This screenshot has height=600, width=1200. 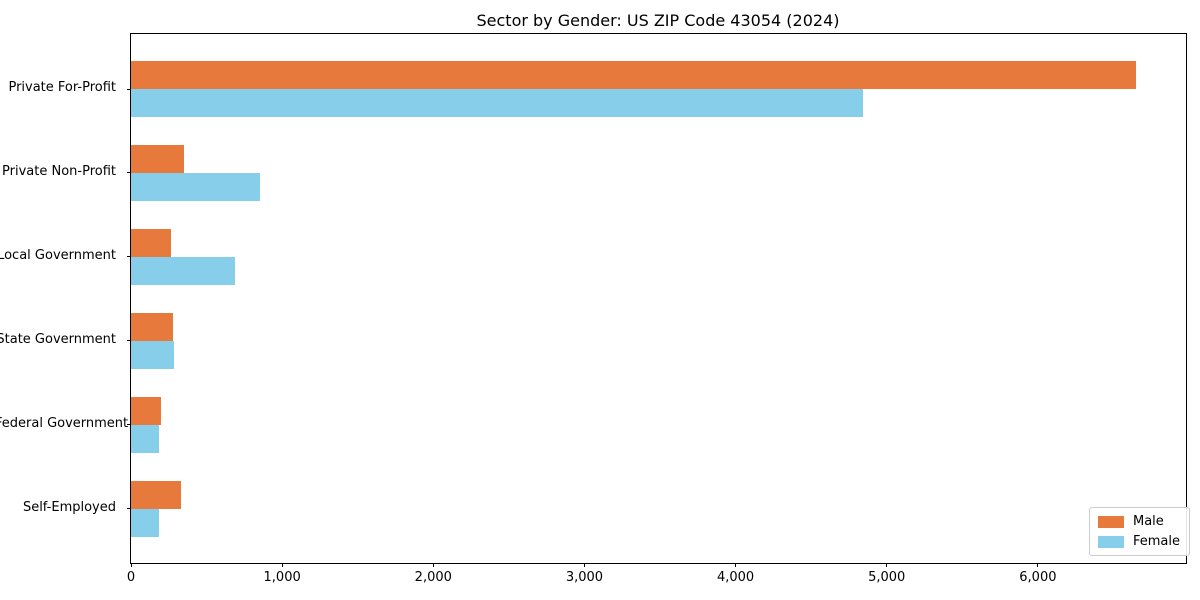 I want to click on legend-label: Female, so click(x=1157, y=541).